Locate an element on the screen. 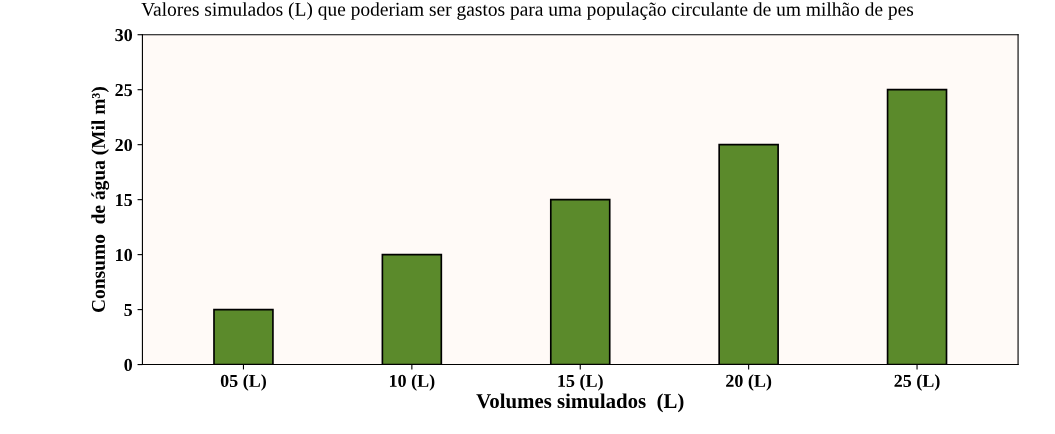  y-tick-label: 20 is located at coordinates (124, 145).